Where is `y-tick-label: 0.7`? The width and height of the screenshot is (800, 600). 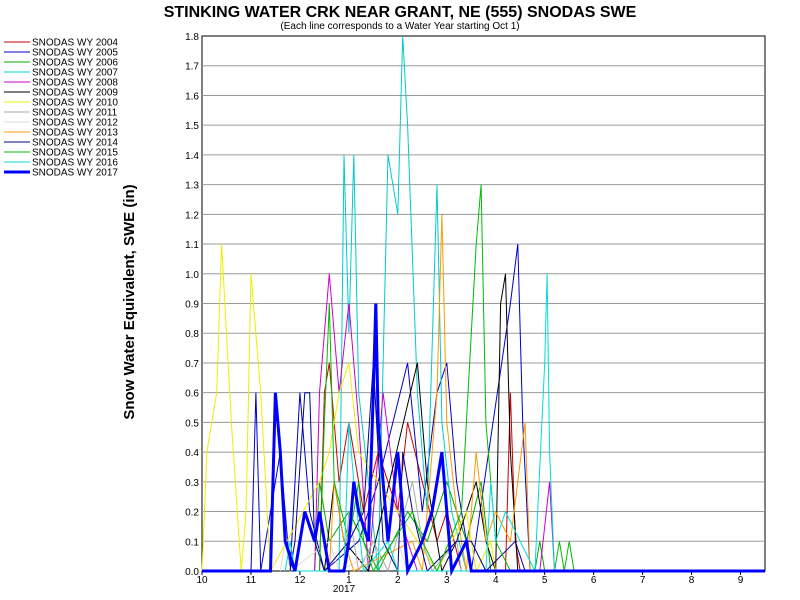 y-tick-label: 0.7 is located at coordinates (192, 364).